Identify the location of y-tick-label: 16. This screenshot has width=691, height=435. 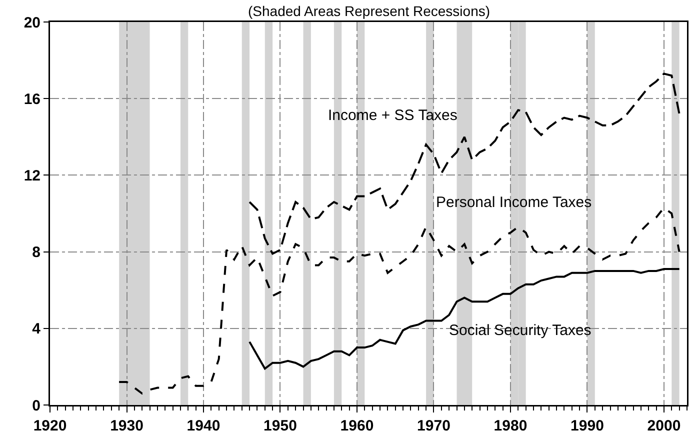
(32, 99).